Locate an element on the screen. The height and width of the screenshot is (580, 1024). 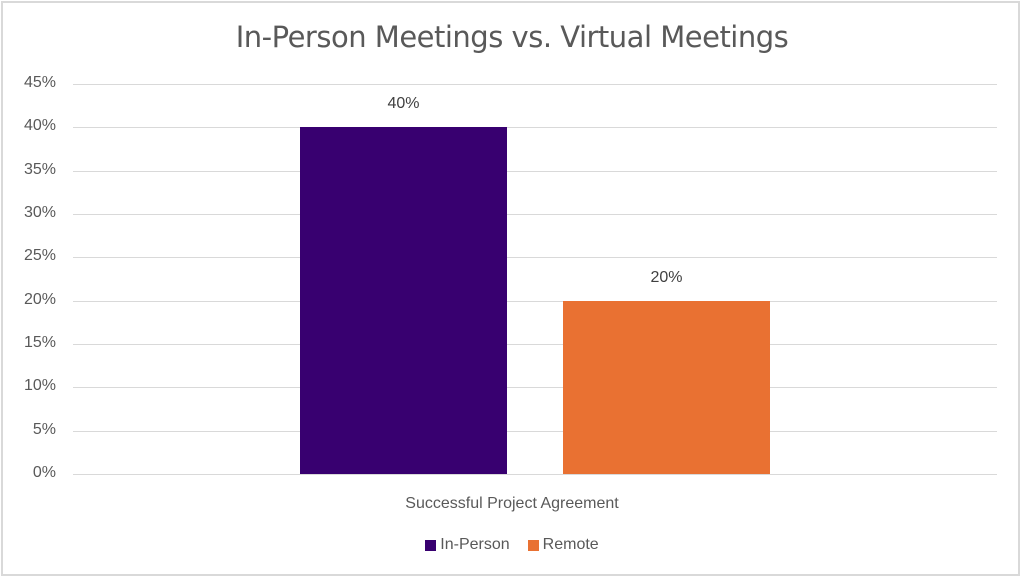
legend-item-in-person: In-Person is located at coordinates (467, 545).